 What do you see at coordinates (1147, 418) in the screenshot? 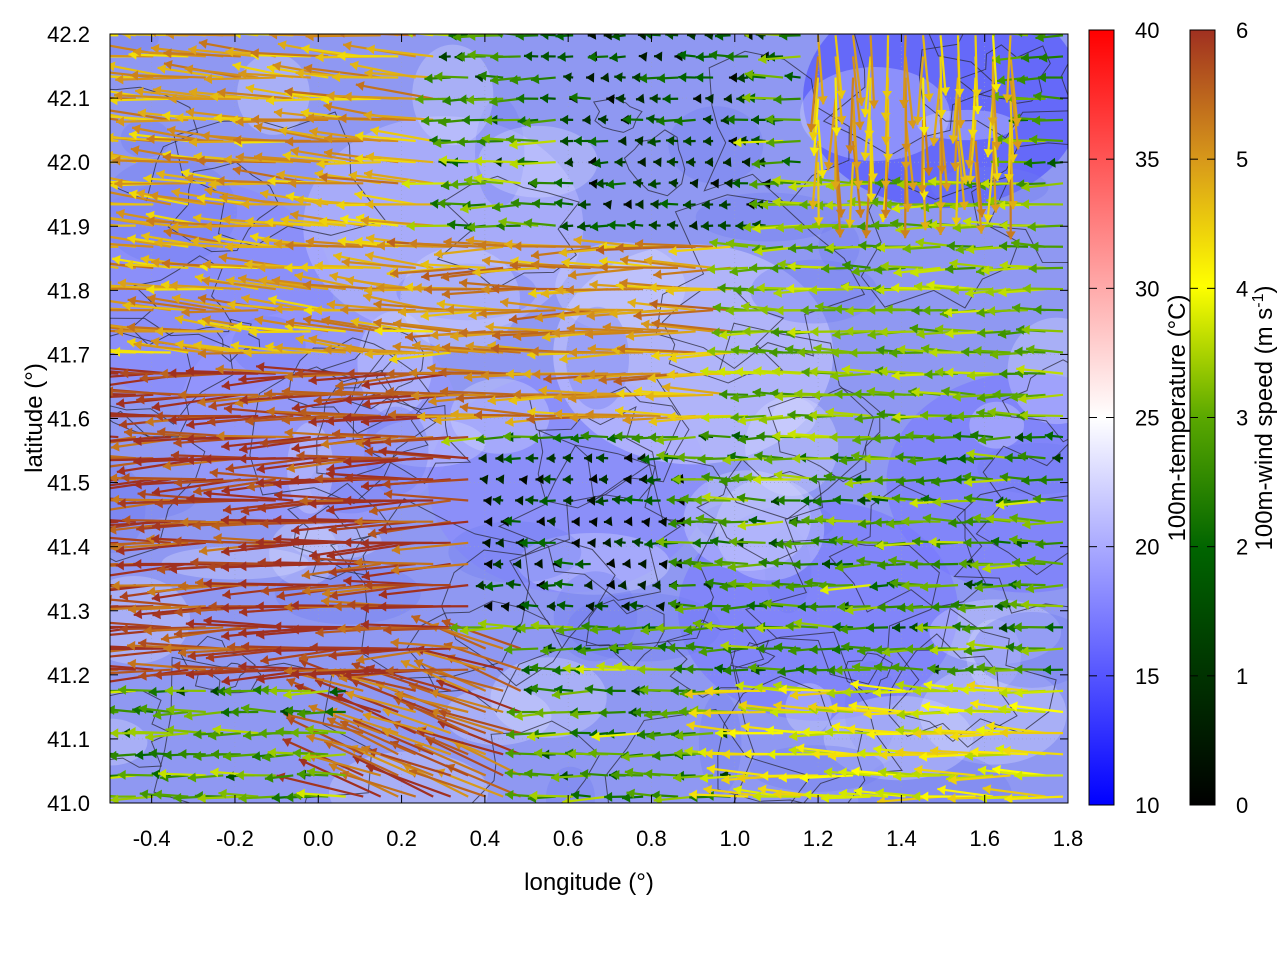
I see `colorbar-tick-label: 25` at bounding box center [1147, 418].